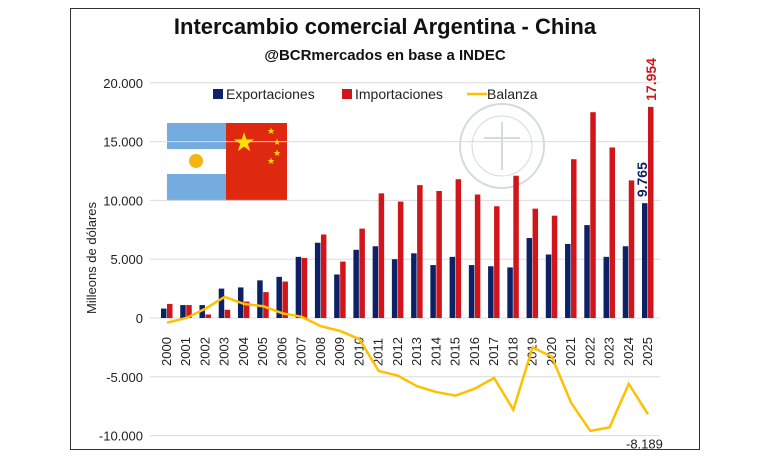 This screenshot has width=770, height=461. Describe the element at coordinates (123, 200) in the screenshot. I see `y-tick-label: 10.000` at that location.